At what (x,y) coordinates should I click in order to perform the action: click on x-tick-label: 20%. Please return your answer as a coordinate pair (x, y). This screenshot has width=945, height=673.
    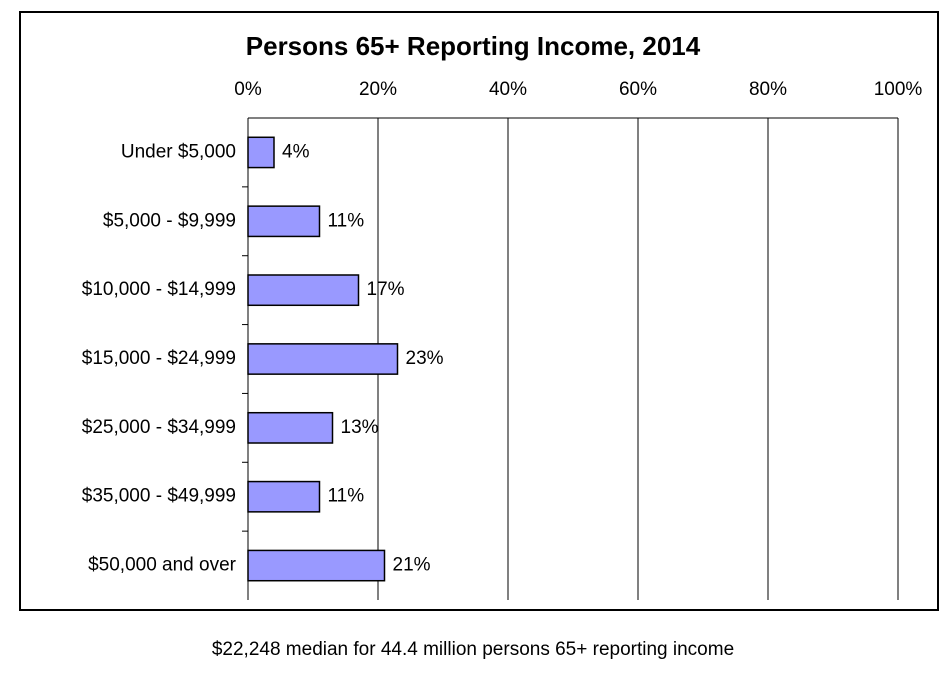
    Looking at the image, I should click on (378, 89).